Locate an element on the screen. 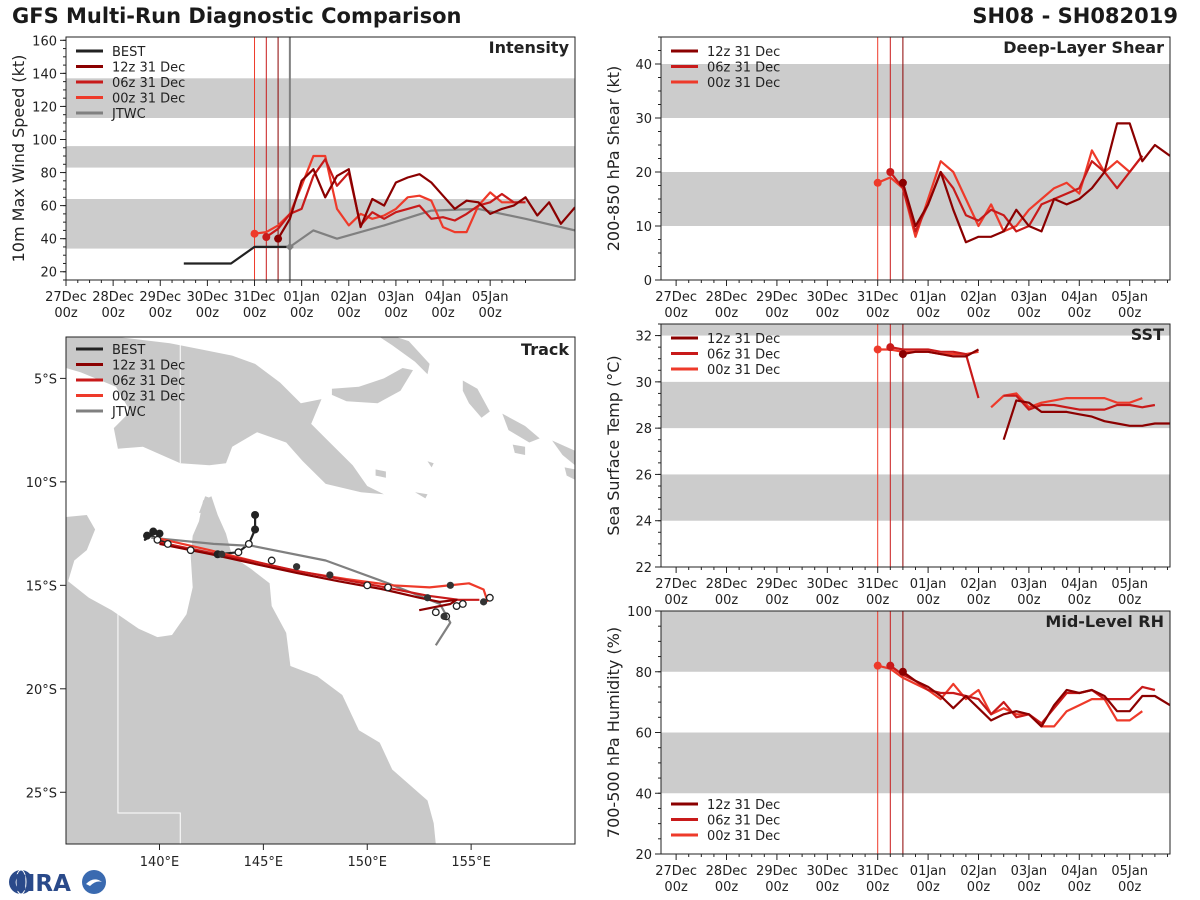  x-tick-label-date: 04Jan is located at coordinates (1079, 871).